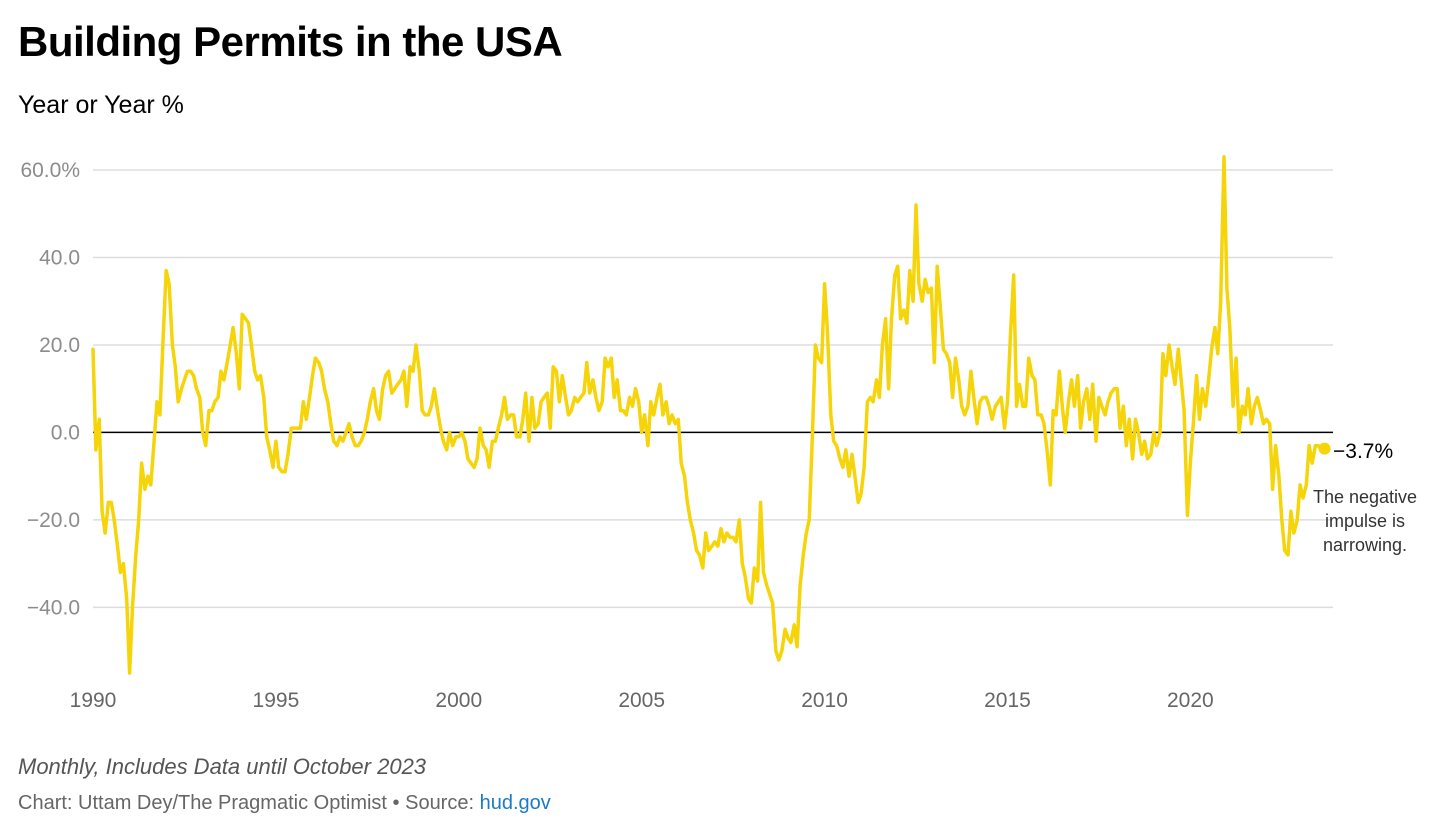  What do you see at coordinates (65, 432) in the screenshot?
I see `y-tick-label: 0.0` at bounding box center [65, 432].